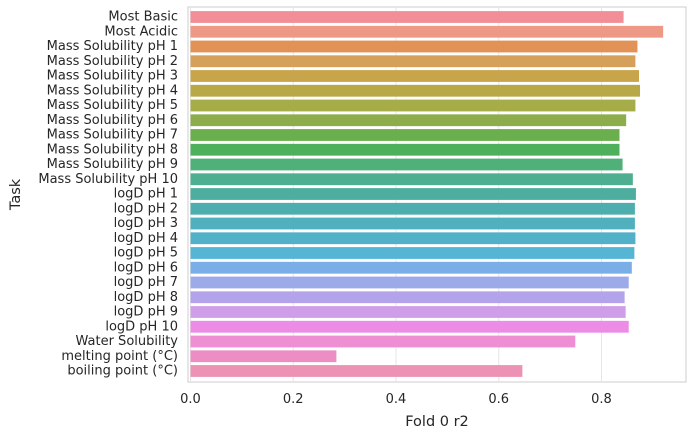  I want to click on y-axis-title: Task, so click(16, 194).